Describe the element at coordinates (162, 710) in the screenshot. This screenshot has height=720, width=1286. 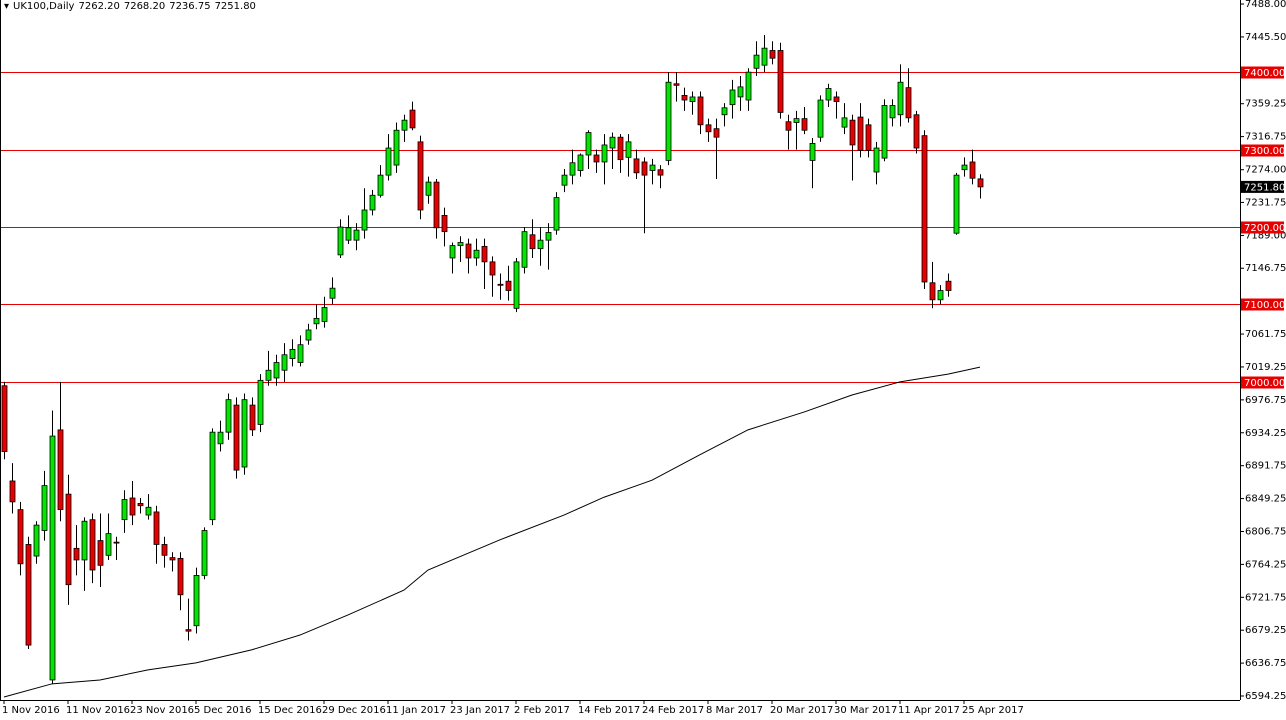
I see `x-tick-label: 23 Nov 2016` at that location.